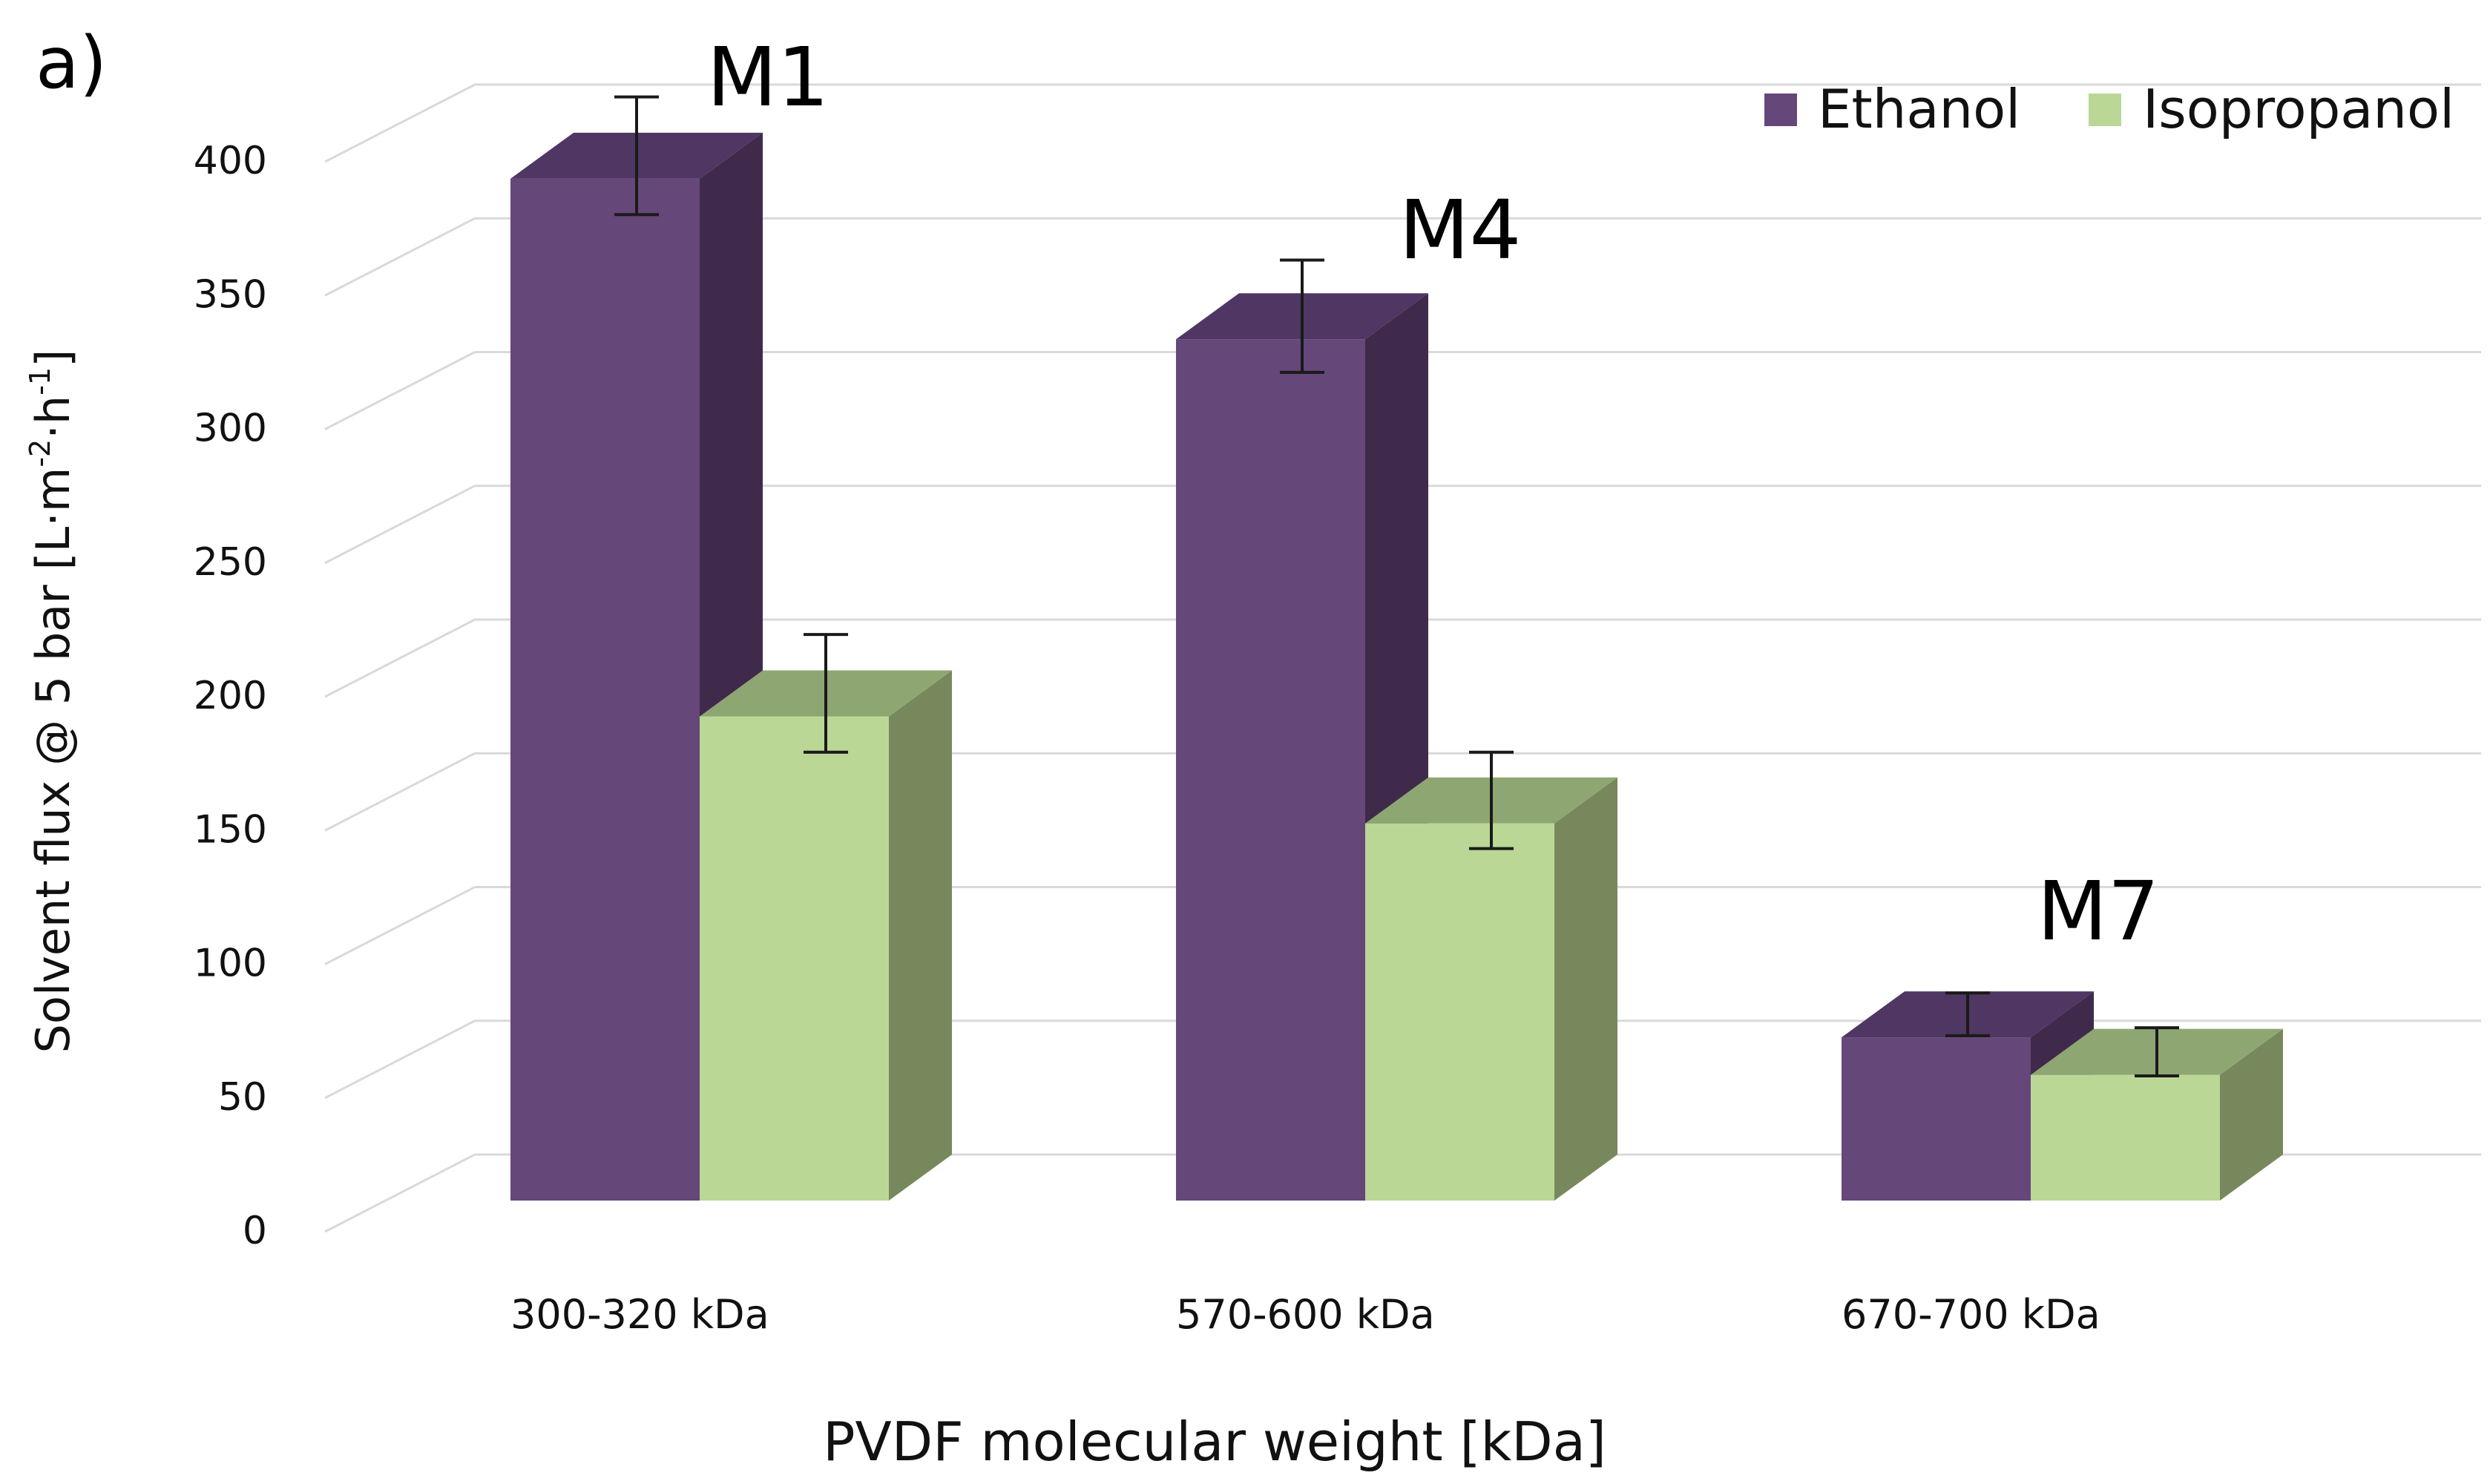  Describe the element at coordinates (1919, 109) in the screenshot. I see `legend-label-ethanol: Ethanol` at that location.